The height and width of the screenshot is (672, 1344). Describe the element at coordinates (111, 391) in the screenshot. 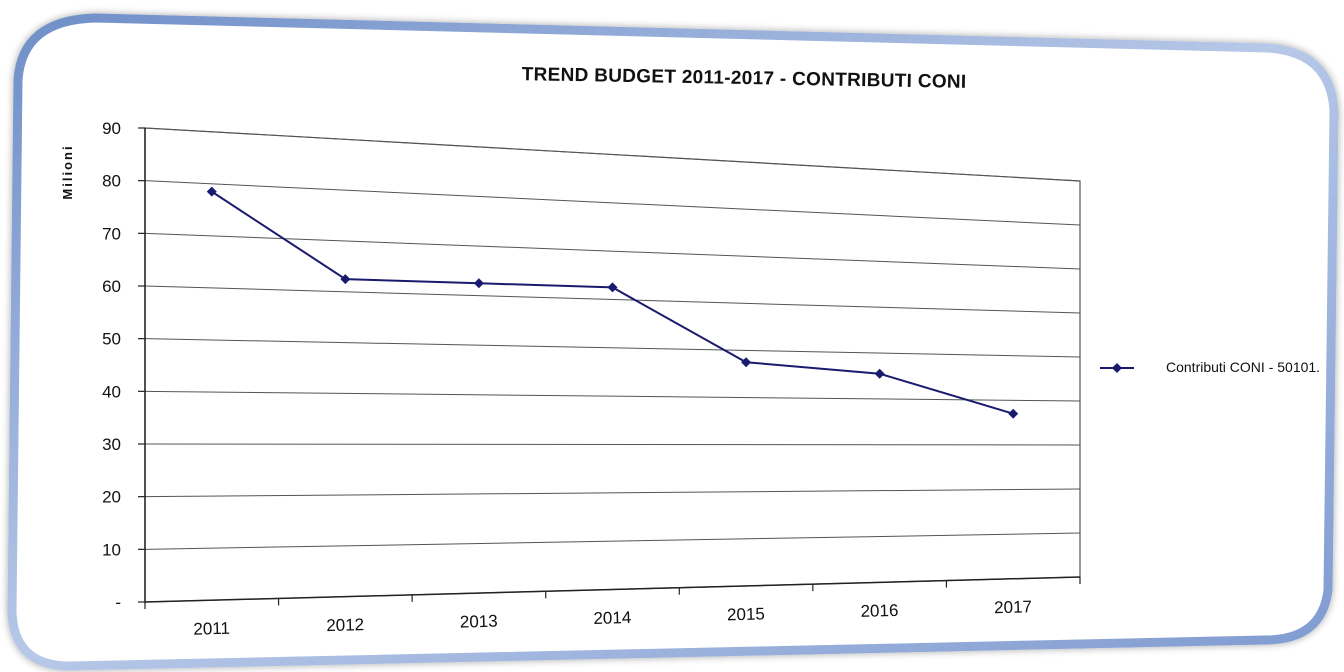

I see `y-tick-label: 40` at that location.